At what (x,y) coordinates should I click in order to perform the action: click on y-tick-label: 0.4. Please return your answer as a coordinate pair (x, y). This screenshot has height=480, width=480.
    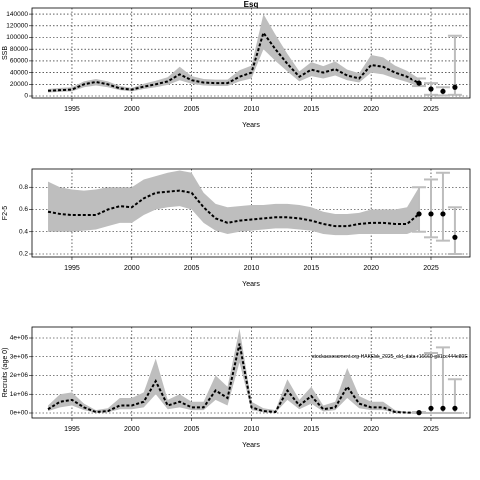
    Looking at the image, I should click on (23, 231).